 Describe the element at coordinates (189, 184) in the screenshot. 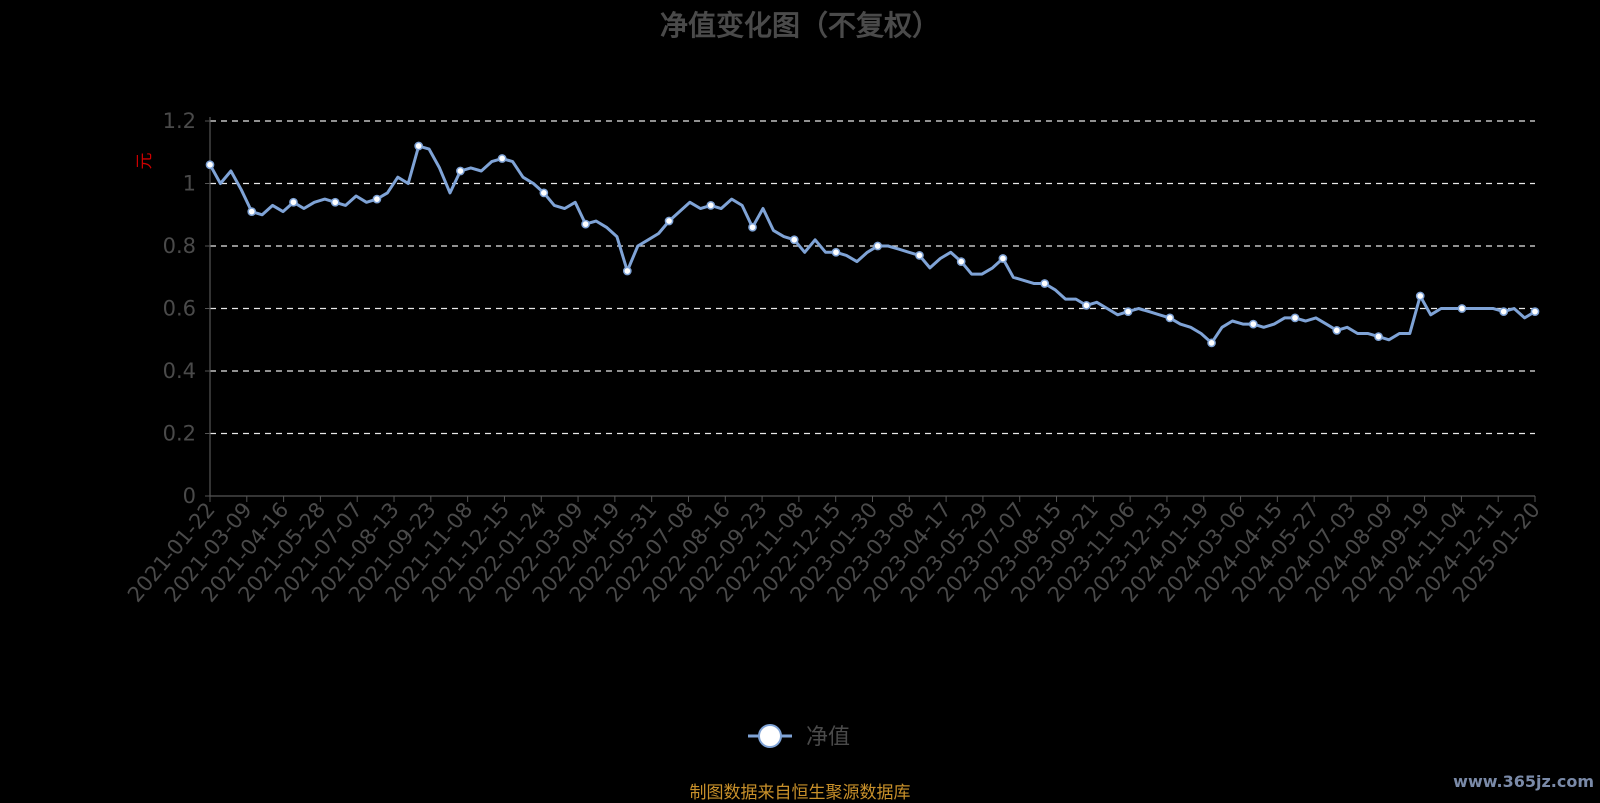

I see `y-tick-label: 1` at that location.